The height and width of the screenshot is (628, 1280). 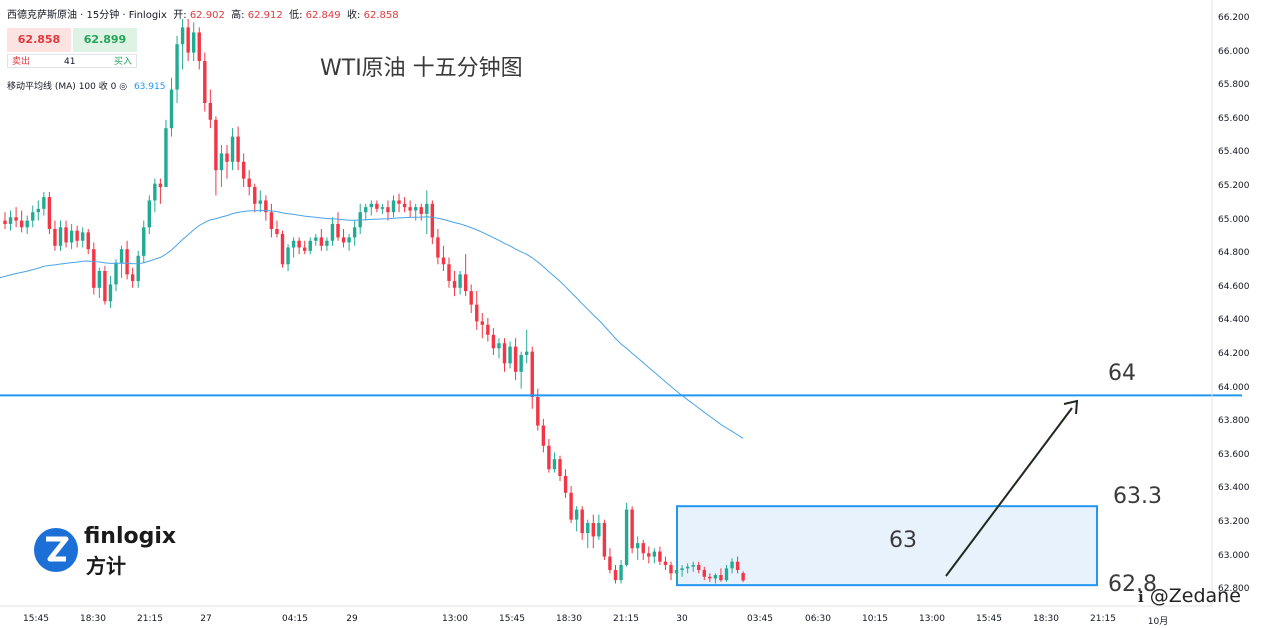 What do you see at coordinates (1137, 496) in the screenshot?
I see `annotation-63-3: 63.3` at bounding box center [1137, 496].